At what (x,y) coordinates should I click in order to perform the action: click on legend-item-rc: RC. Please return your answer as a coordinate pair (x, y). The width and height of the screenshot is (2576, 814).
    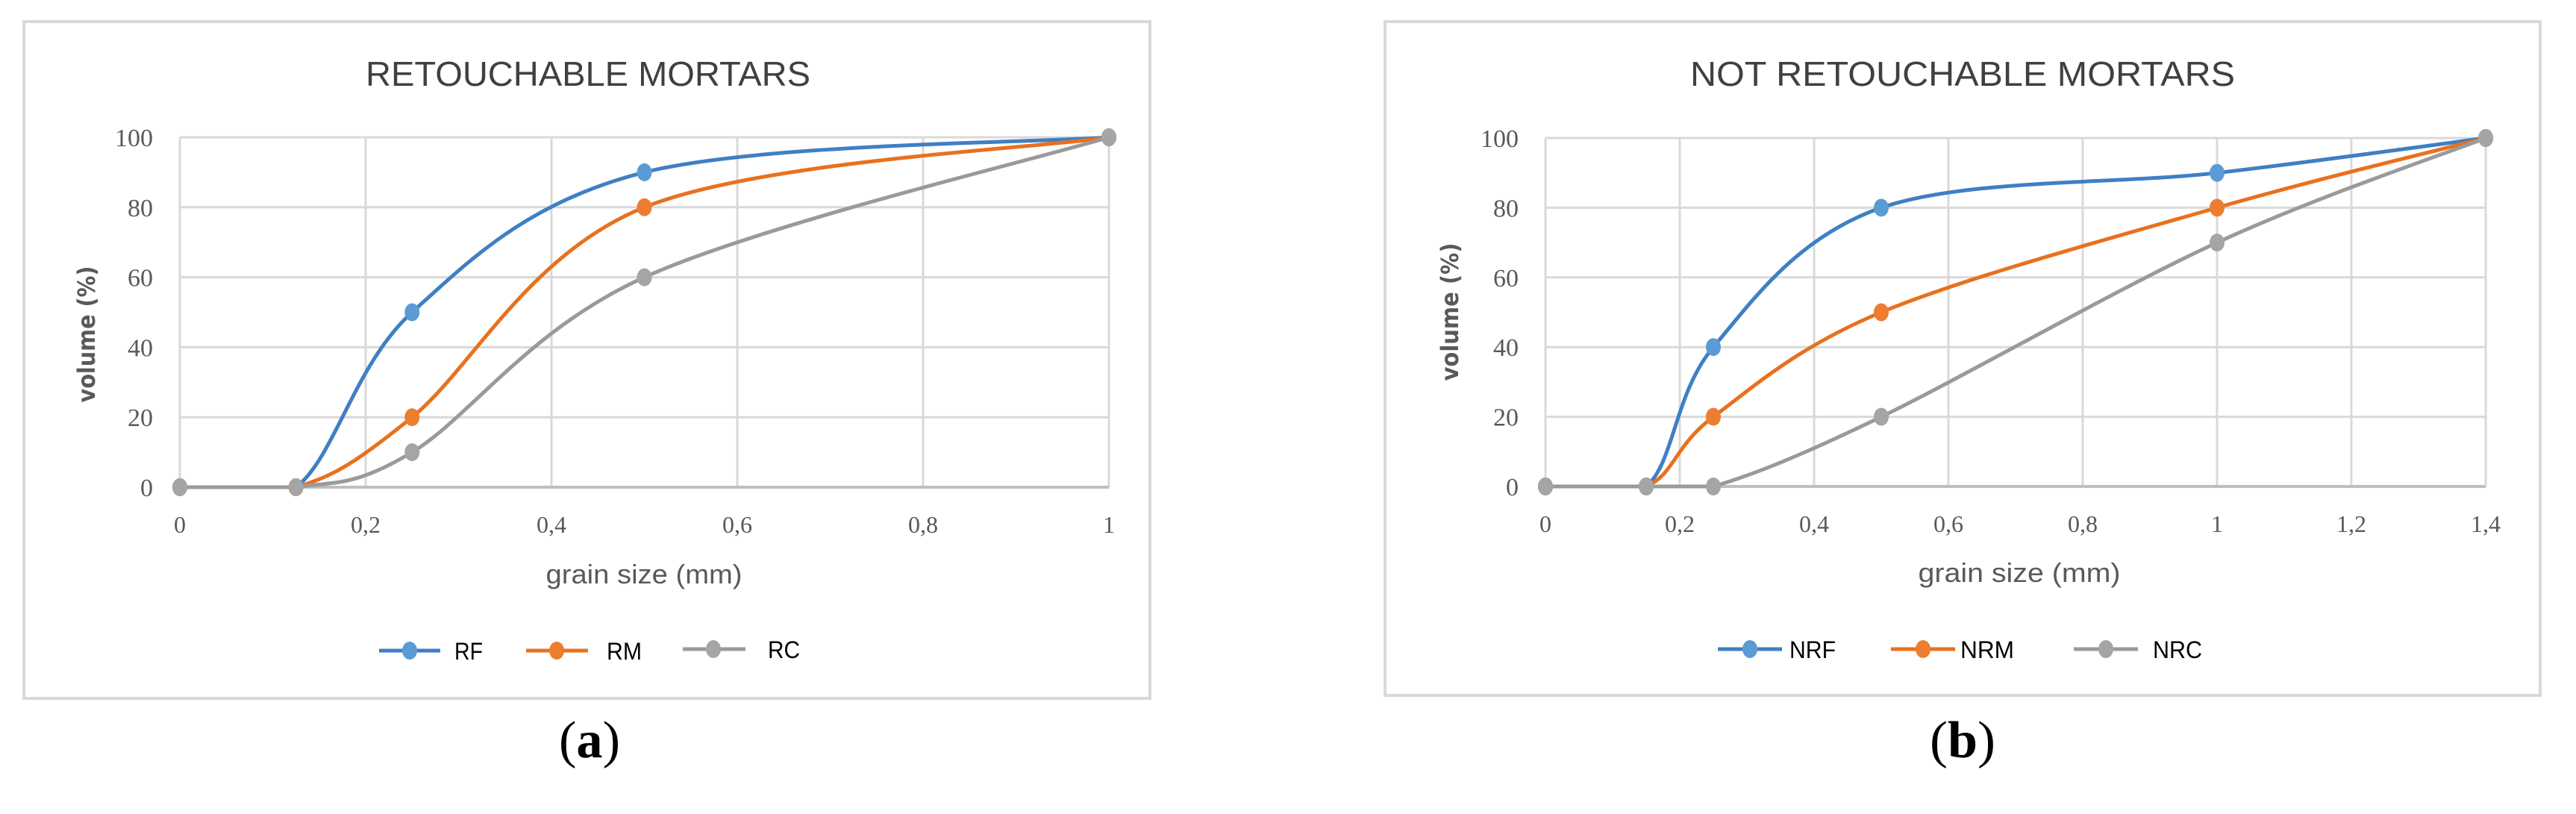
    Looking at the image, I should click on (741, 649).